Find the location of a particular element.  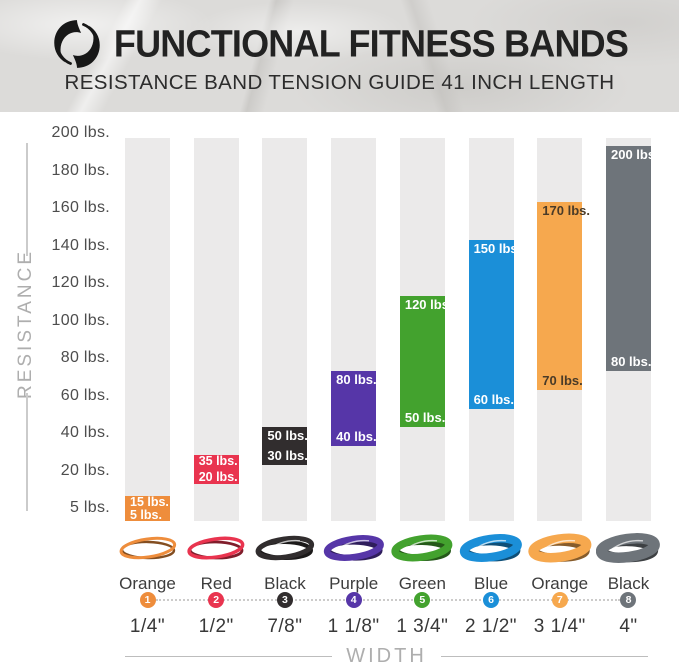

band-photo-red-icon is located at coordinates (216, 549).